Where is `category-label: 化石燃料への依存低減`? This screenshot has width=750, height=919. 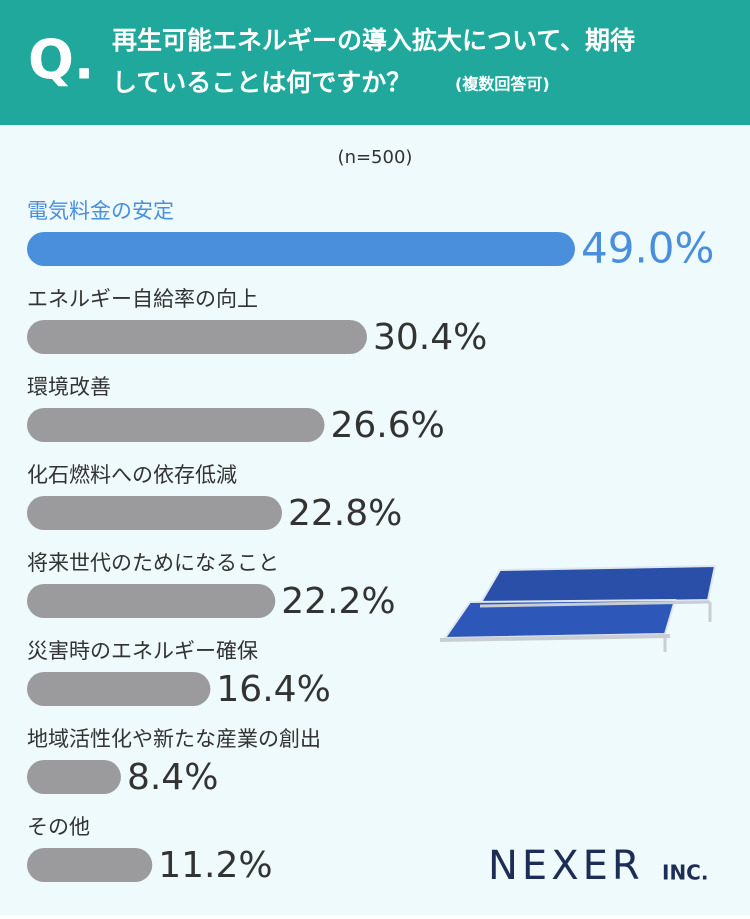
category-label: 化石燃料への依存低減 is located at coordinates (132, 475).